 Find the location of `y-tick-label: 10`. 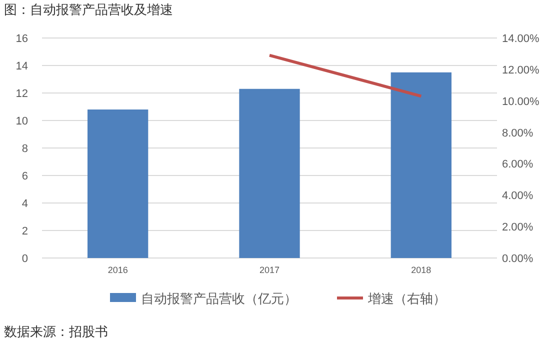

y-tick-label: 10 is located at coordinates (22, 122).